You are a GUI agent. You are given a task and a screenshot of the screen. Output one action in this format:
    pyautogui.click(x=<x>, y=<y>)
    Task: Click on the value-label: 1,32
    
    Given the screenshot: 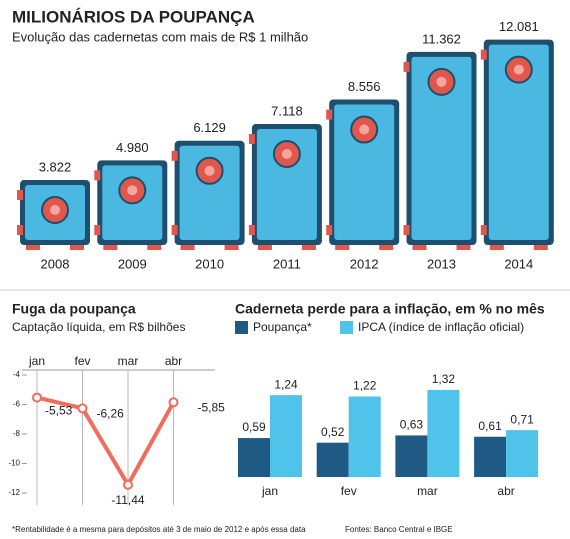 What is the action you would take?
    pyautogui.click(x=444, y=379)
    